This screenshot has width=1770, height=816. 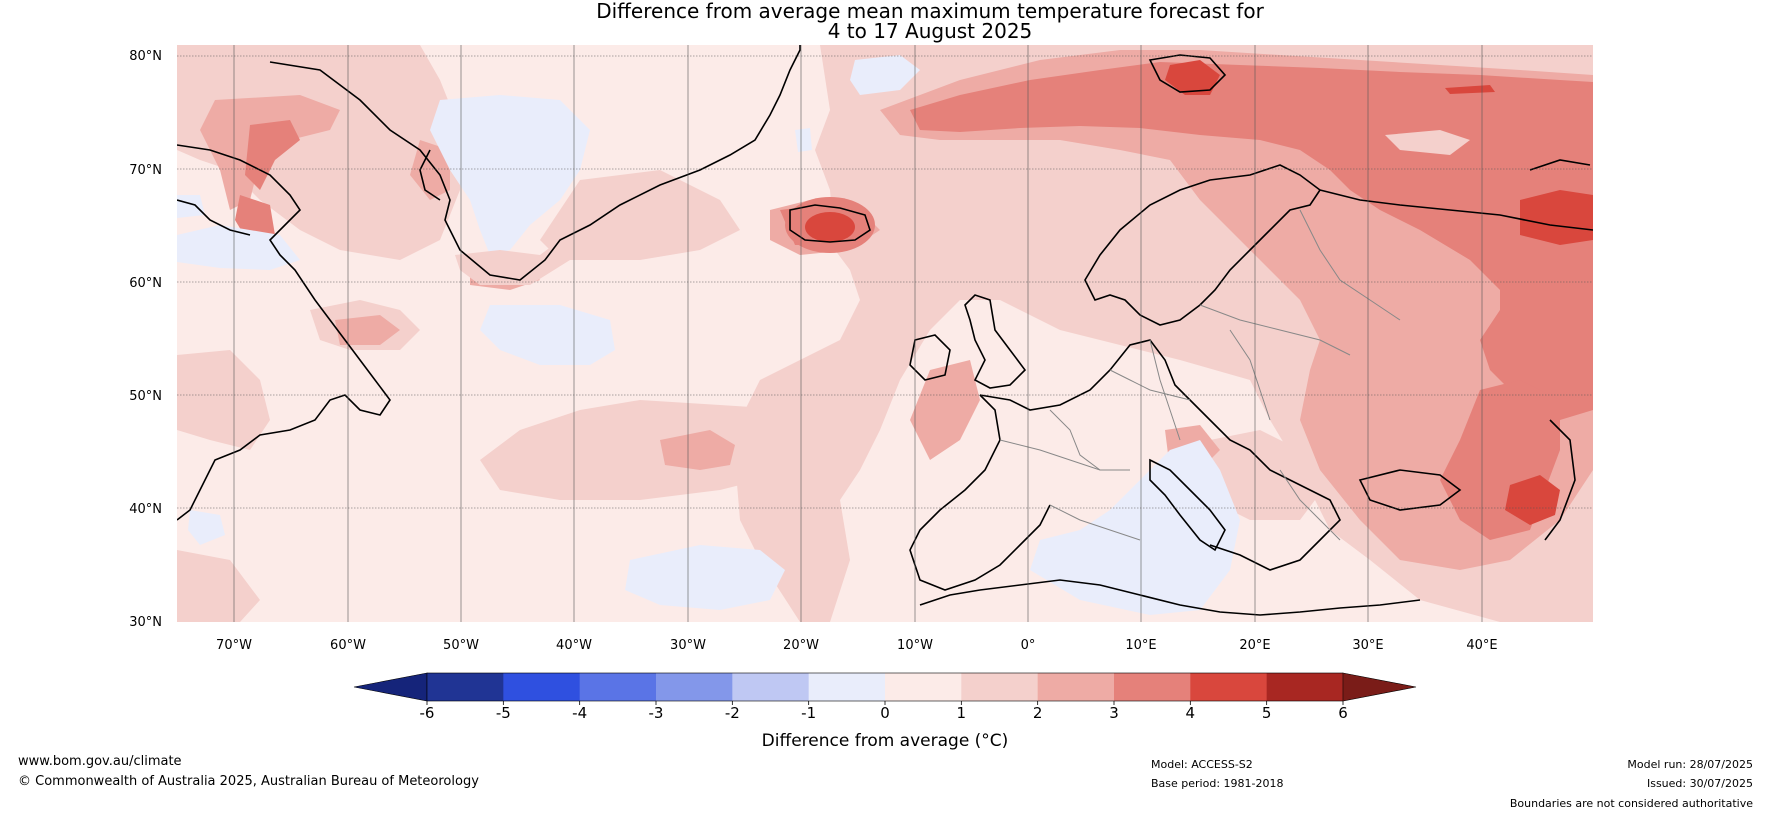 What do you see at coordinates (885, 741) in the screenshot?
I see `colorbar-label: Difference from average (°C)` at bounding box center [885, 741].